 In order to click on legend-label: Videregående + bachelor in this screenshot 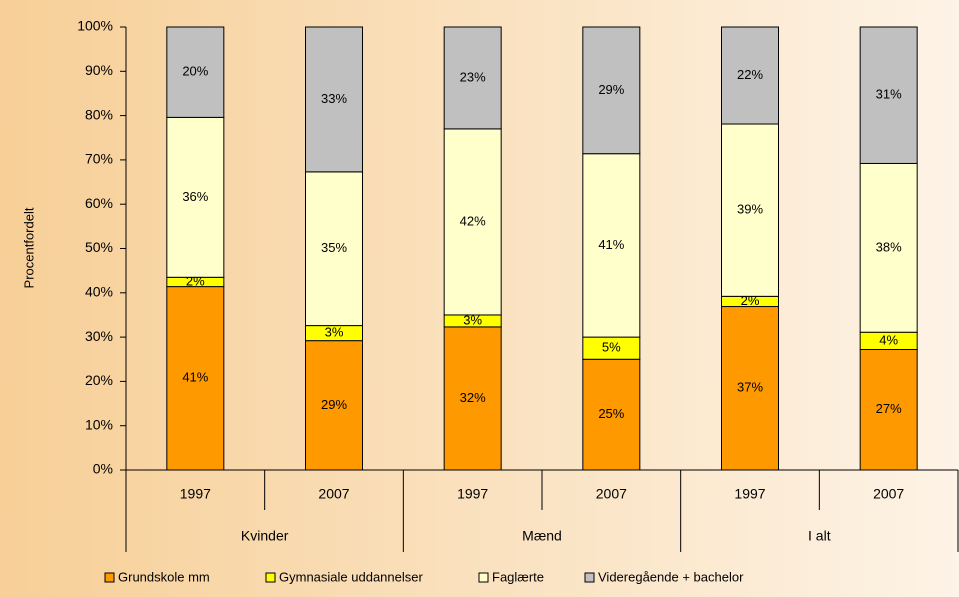, I will do `click(671, 576)`.